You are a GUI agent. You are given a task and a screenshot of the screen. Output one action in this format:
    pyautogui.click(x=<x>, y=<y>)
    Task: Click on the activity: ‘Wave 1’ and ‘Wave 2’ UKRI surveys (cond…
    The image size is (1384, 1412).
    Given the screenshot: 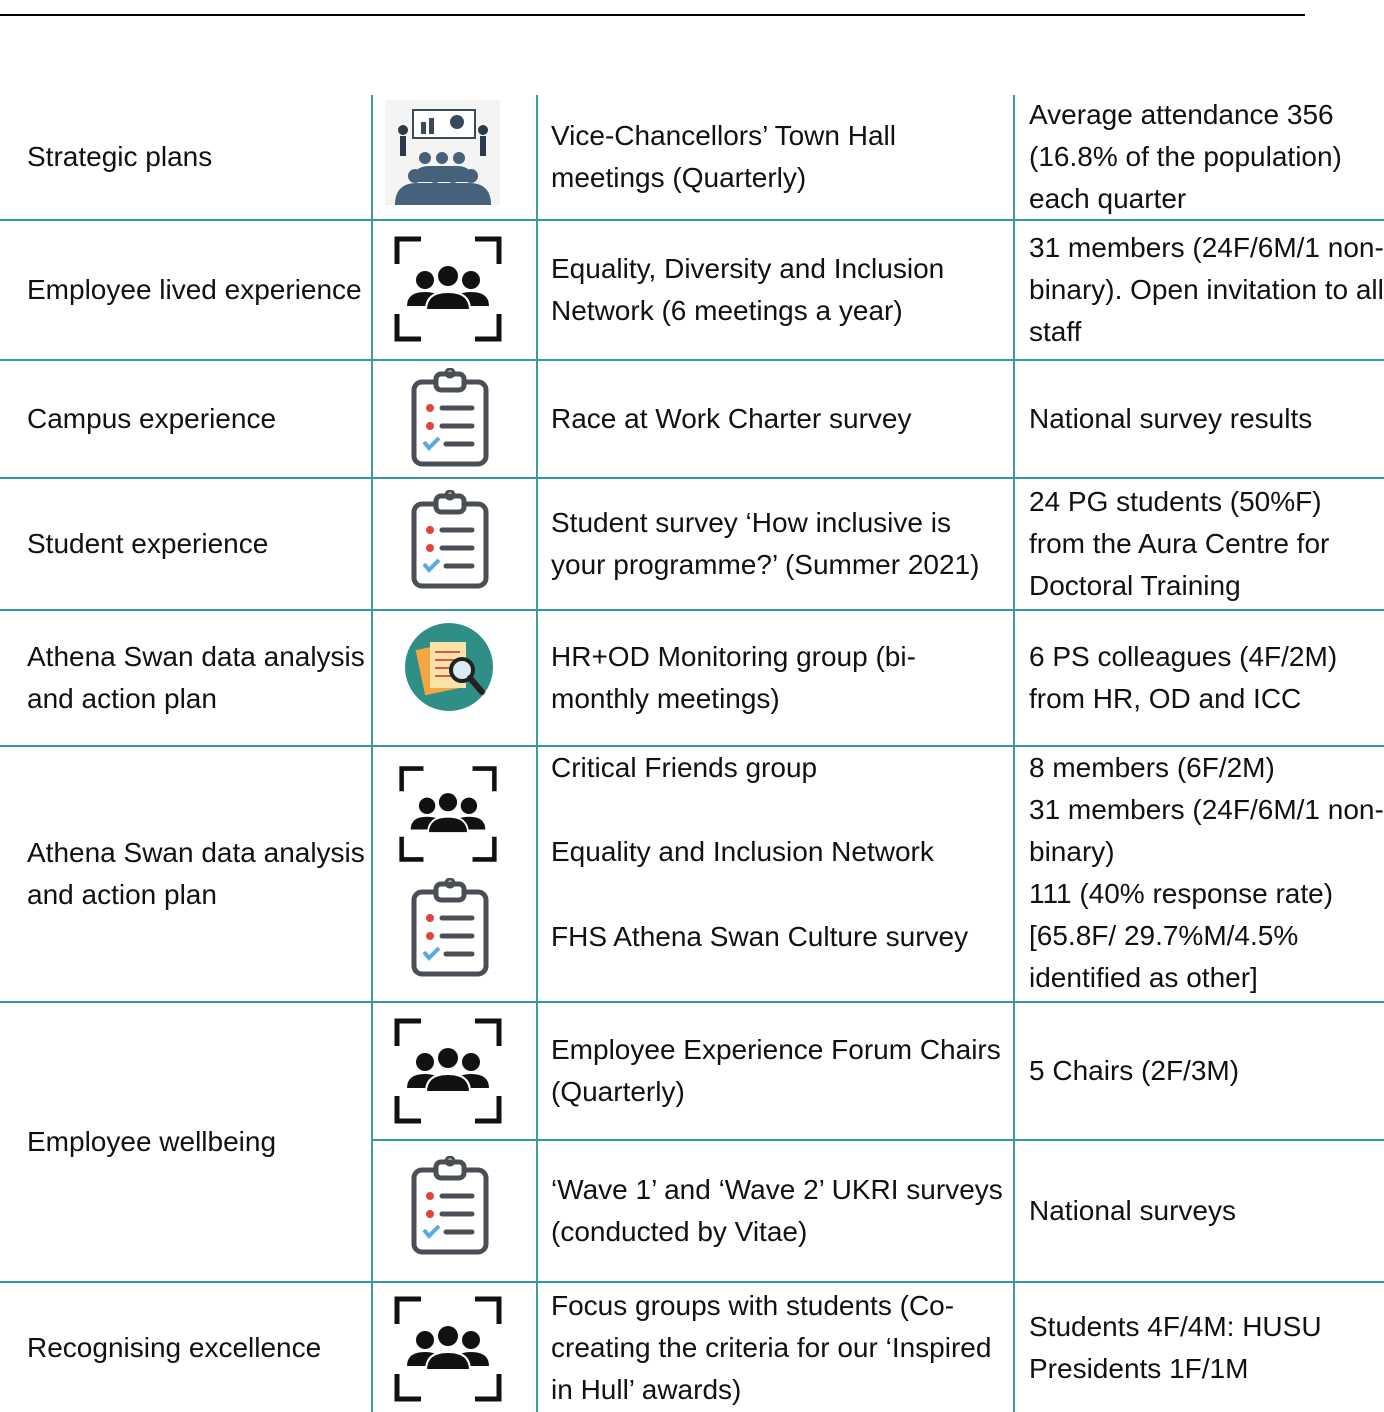 What is the action you would take?
    pyautogui.click(x=777, y=1210)
    